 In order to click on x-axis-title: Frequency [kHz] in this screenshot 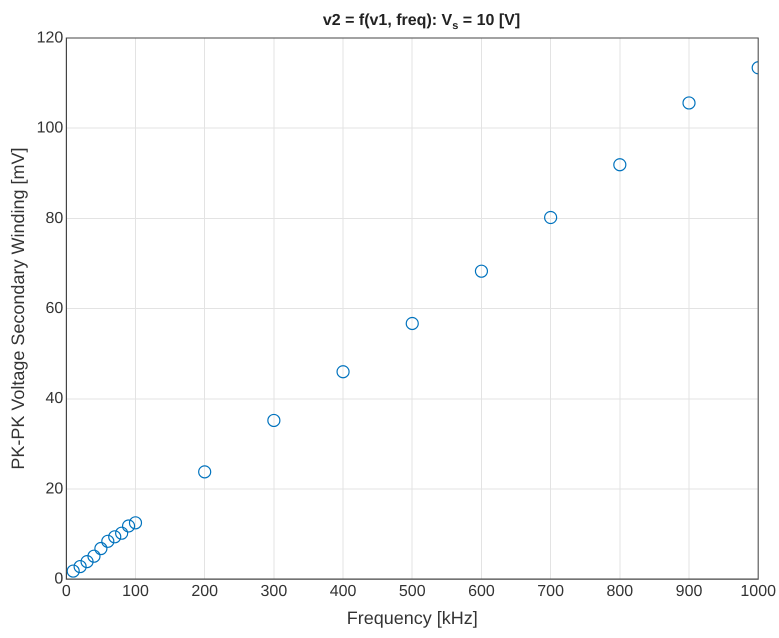, I will do `click(412, 618)`.